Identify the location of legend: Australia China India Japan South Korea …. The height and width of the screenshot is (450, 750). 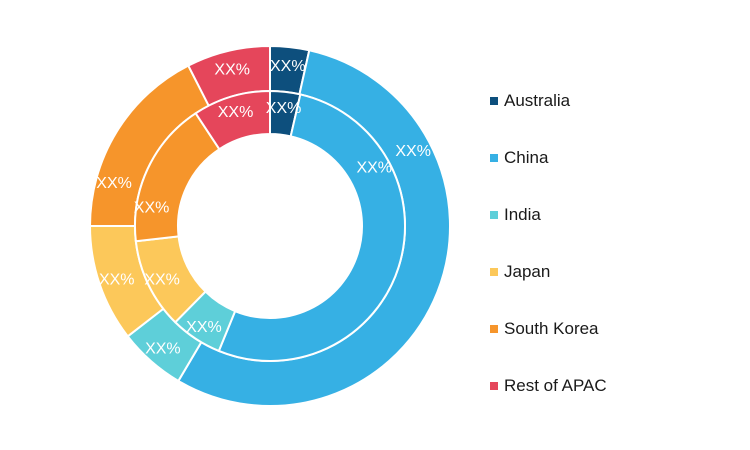
(548, 243).